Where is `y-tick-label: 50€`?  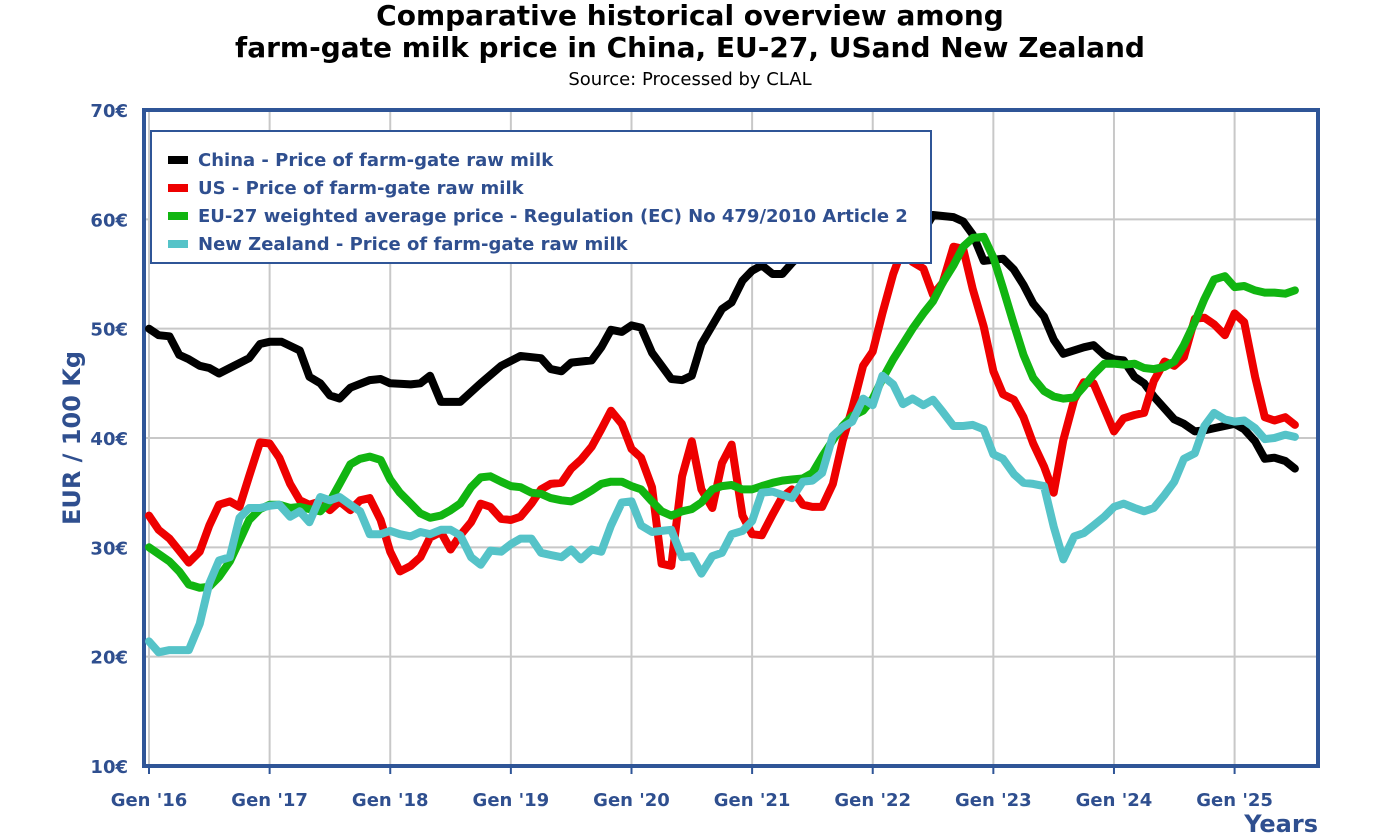 y-tick-label: 50€ is located at coordinates (109, 330).